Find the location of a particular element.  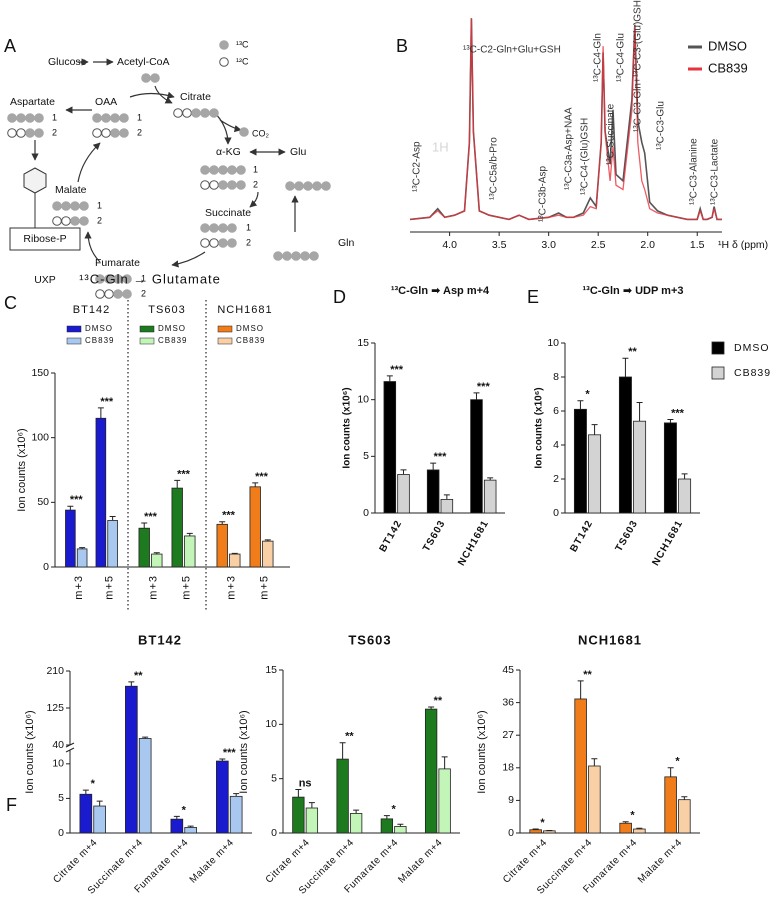

x-tick-label: NCH1681 is located at coordinates (667, 543).